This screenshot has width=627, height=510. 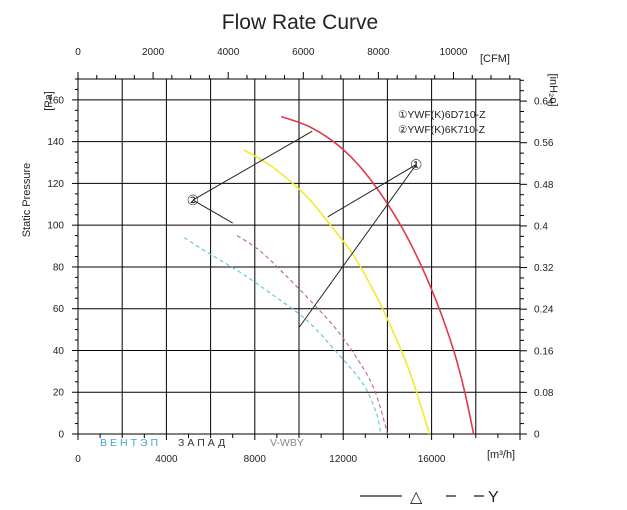 What do you see at coordinates (416, 165) in the screenshot?
I see `annotation-label-1: ①` at bounding box center [416, 165].